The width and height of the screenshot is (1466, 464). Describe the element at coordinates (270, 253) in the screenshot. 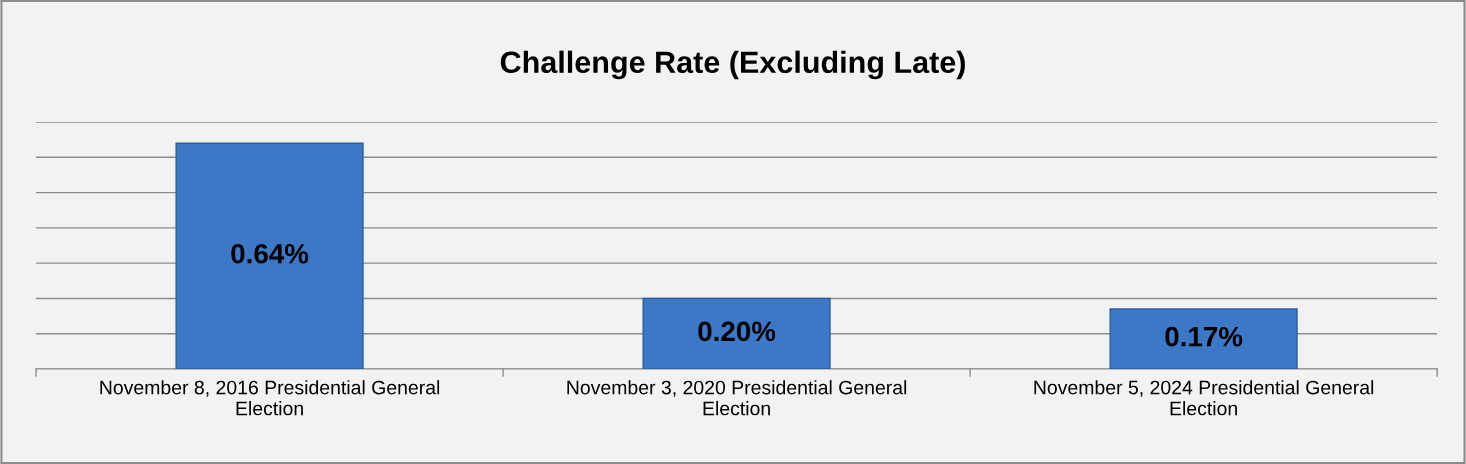

I see `data-label: 0.64%` at that location.